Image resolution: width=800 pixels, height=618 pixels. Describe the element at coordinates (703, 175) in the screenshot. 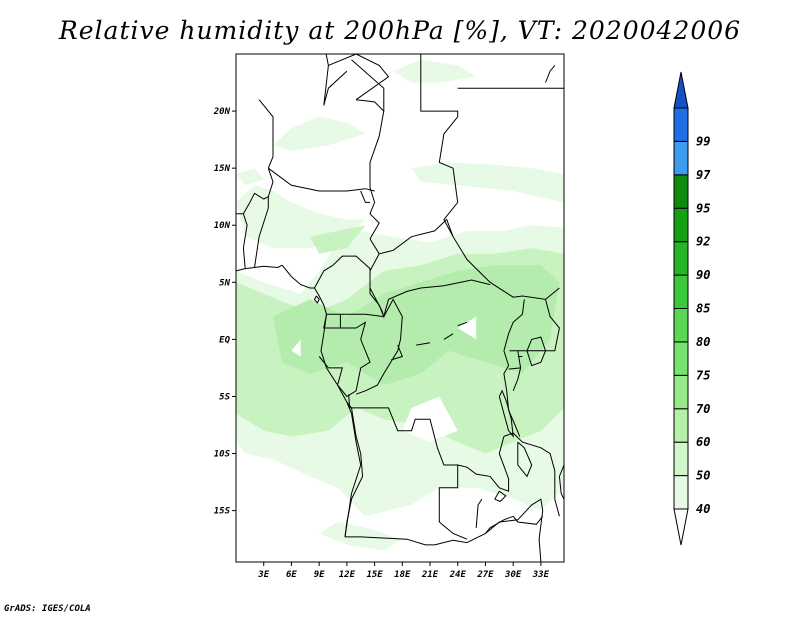

I see `colorbar-label: 97` at that location.